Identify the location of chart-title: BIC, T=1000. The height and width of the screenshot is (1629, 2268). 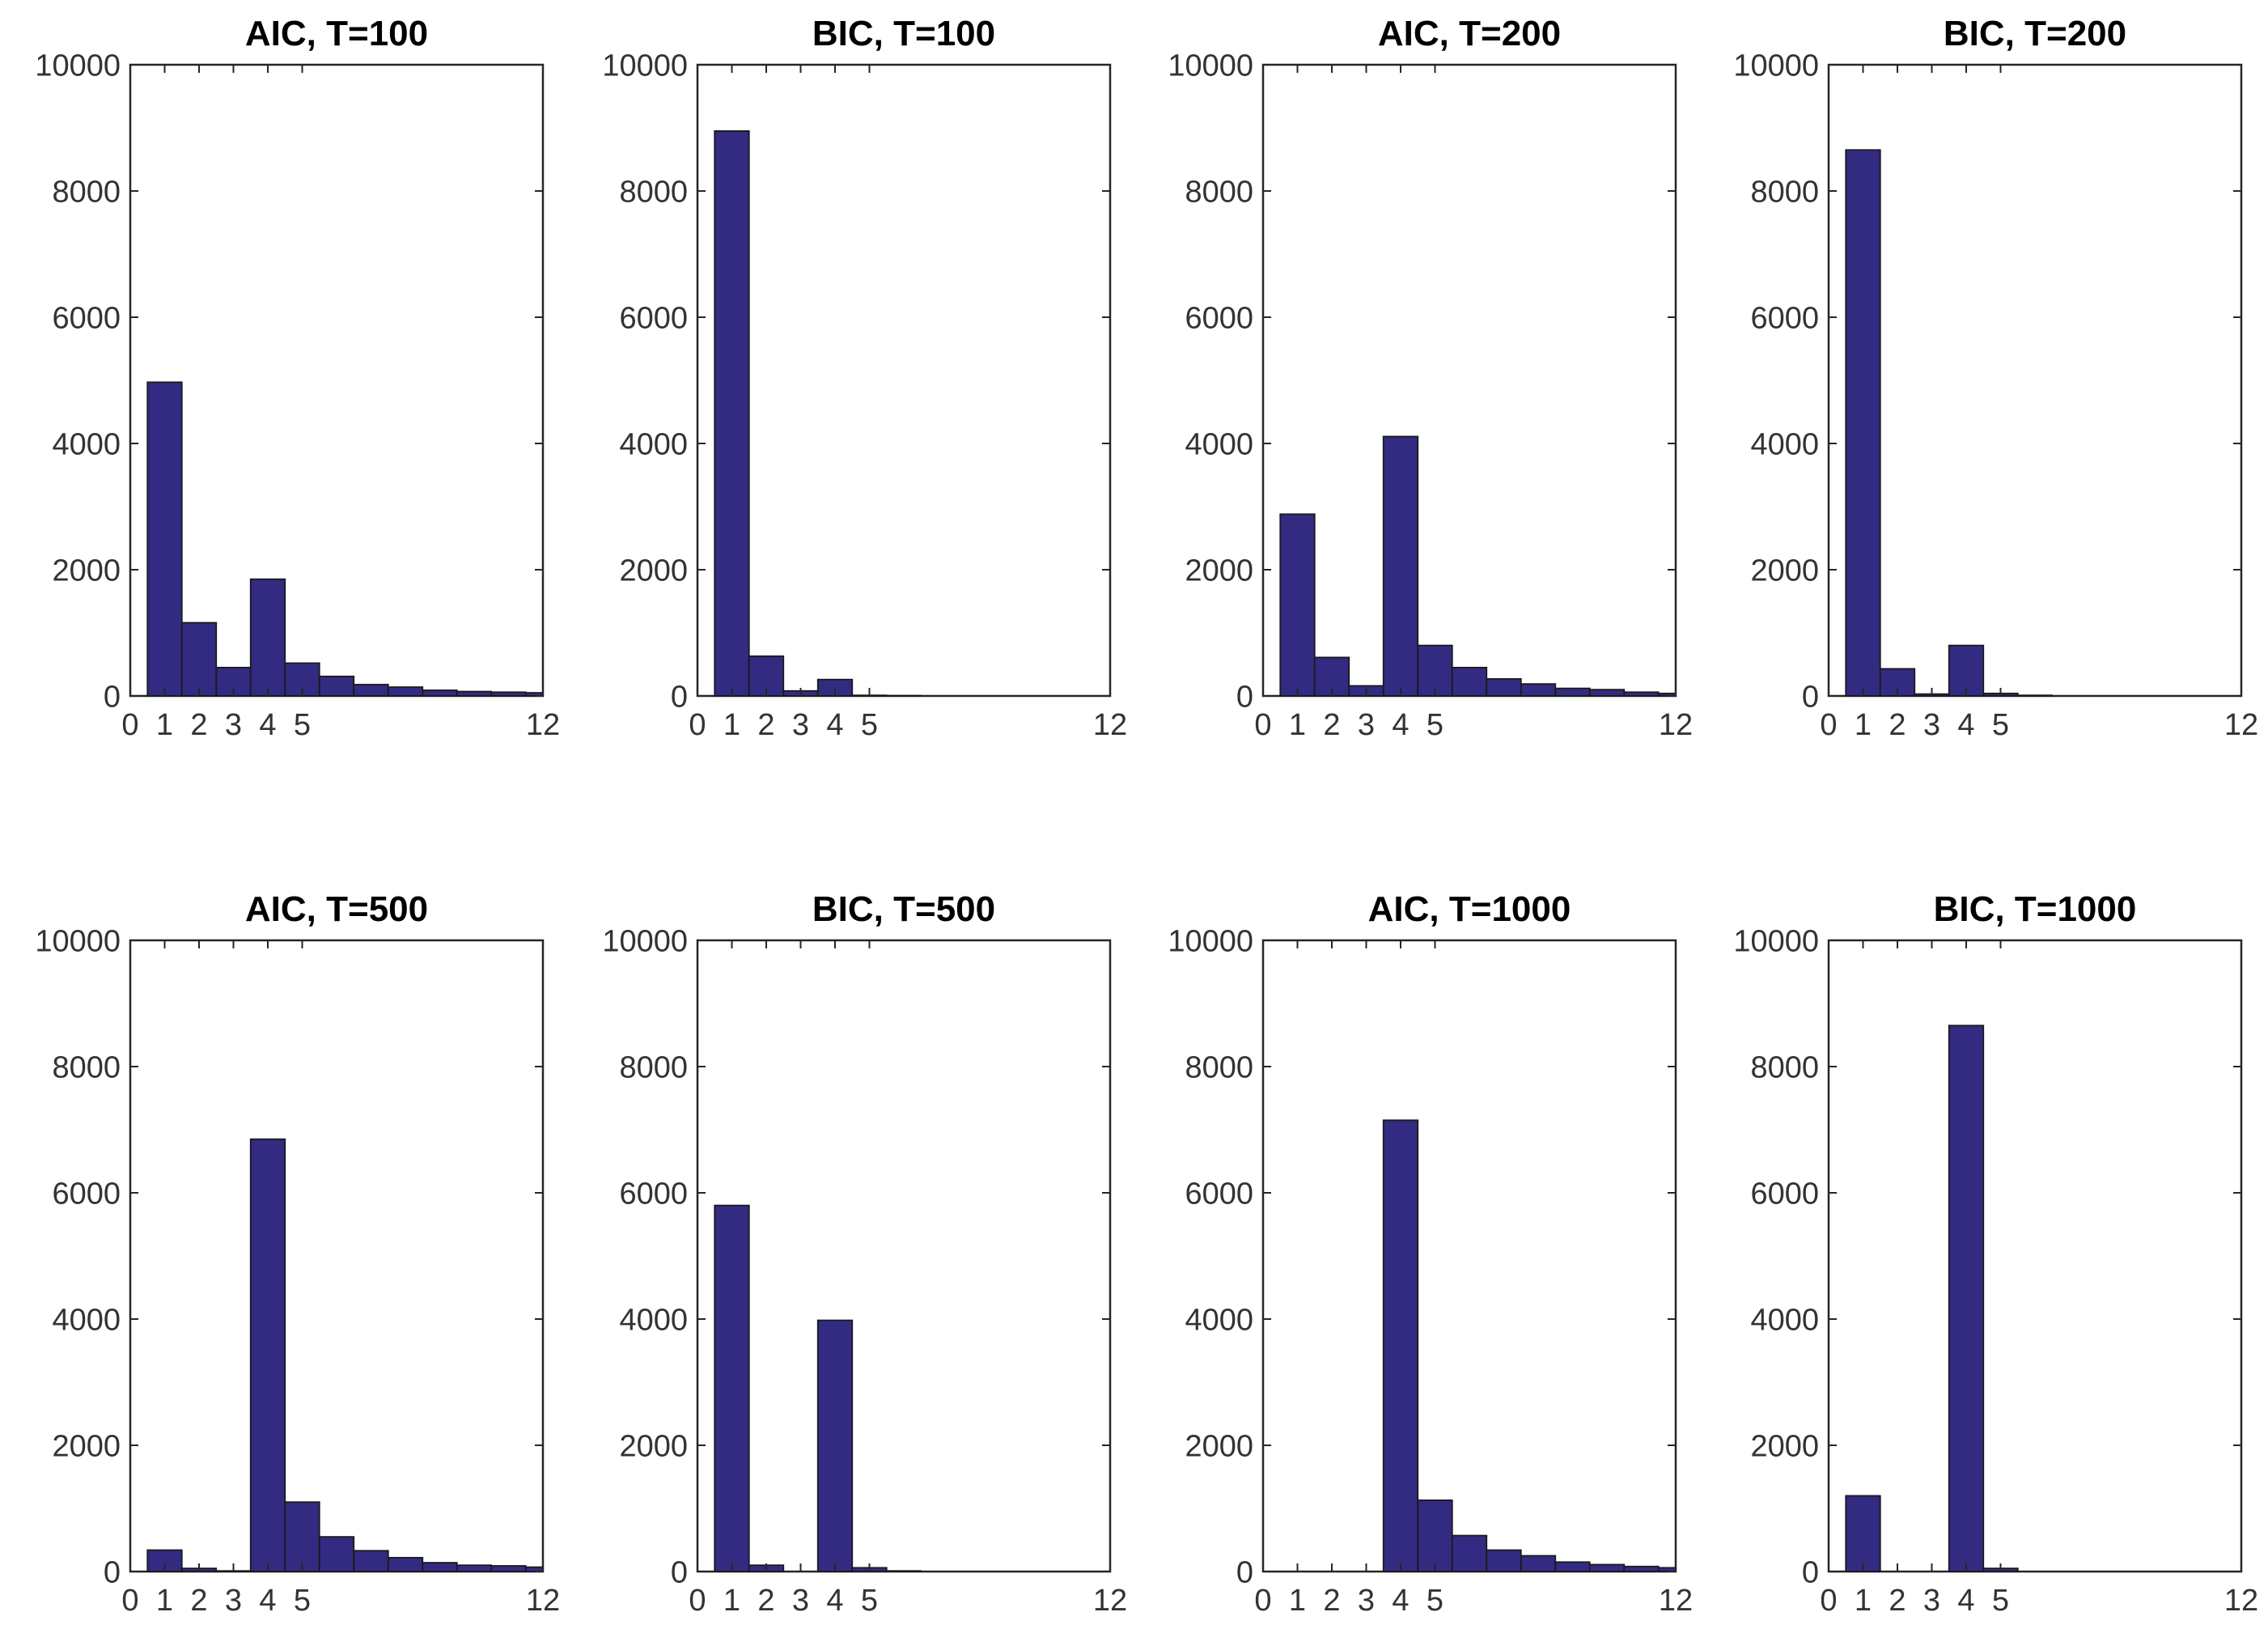
(2035, 909).